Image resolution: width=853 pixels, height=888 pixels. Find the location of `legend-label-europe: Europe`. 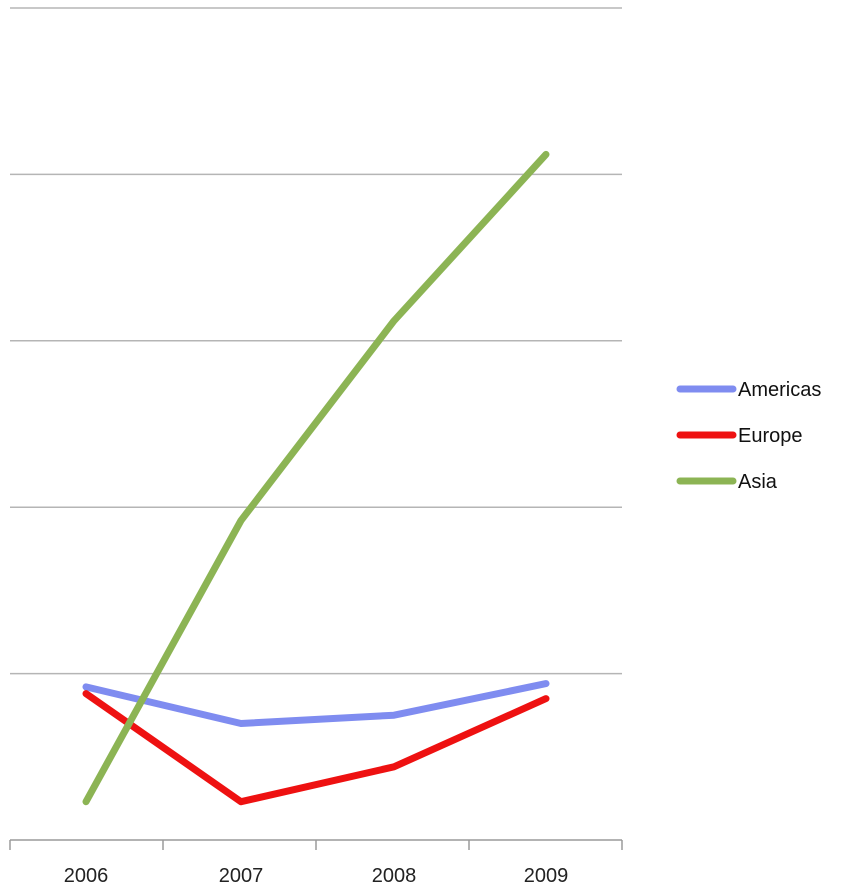

legend-label-europe: Europe is located at coordinates (770, 436).